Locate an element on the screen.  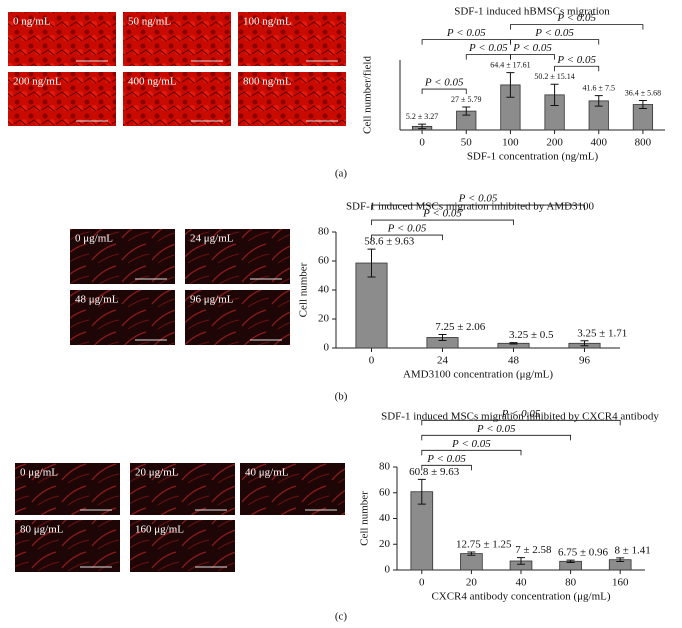
x-tick-label: 800 is located at coordinates (643, 143).